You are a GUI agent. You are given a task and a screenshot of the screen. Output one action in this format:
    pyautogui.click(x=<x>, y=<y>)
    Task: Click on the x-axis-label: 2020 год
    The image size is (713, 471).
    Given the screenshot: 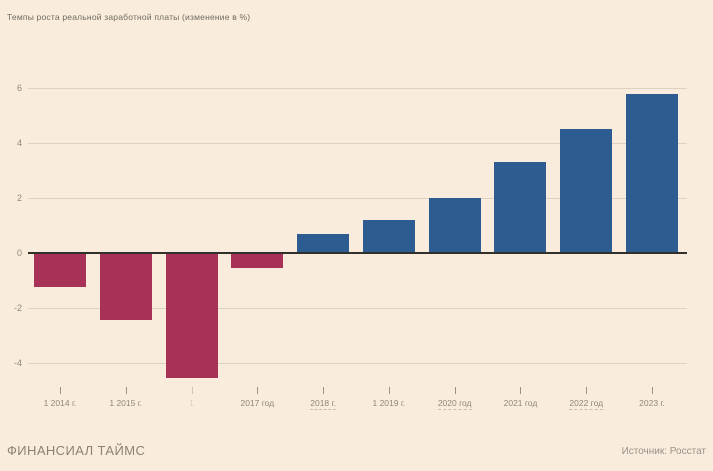 What is the action you would take?
    pyautogui.click(x=455, y=404)
    